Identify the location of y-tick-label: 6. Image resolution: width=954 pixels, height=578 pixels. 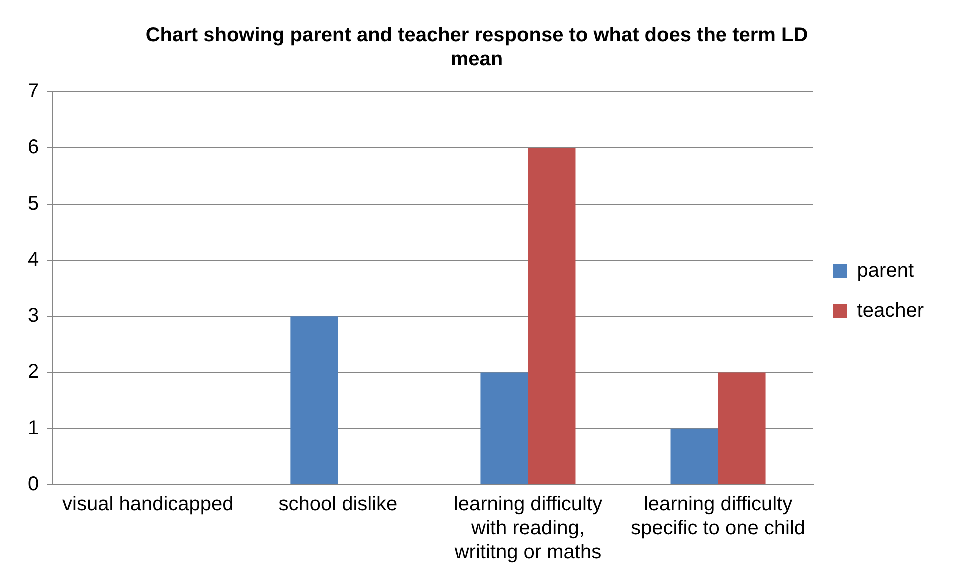
(34, 147).